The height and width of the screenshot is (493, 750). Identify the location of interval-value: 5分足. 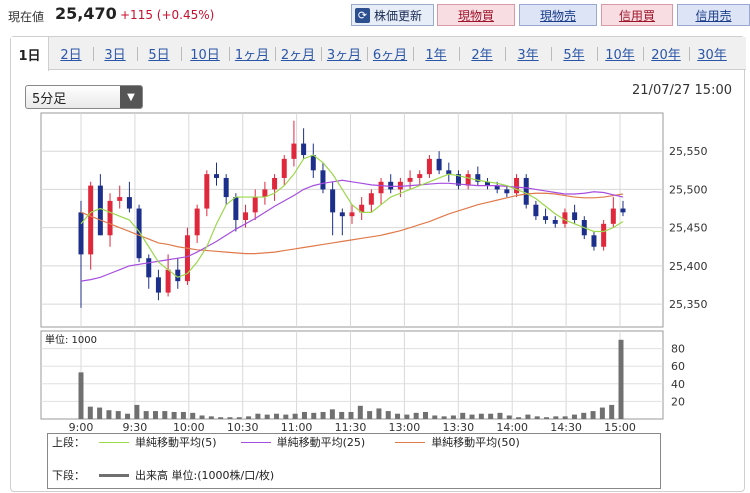
(49, 99).